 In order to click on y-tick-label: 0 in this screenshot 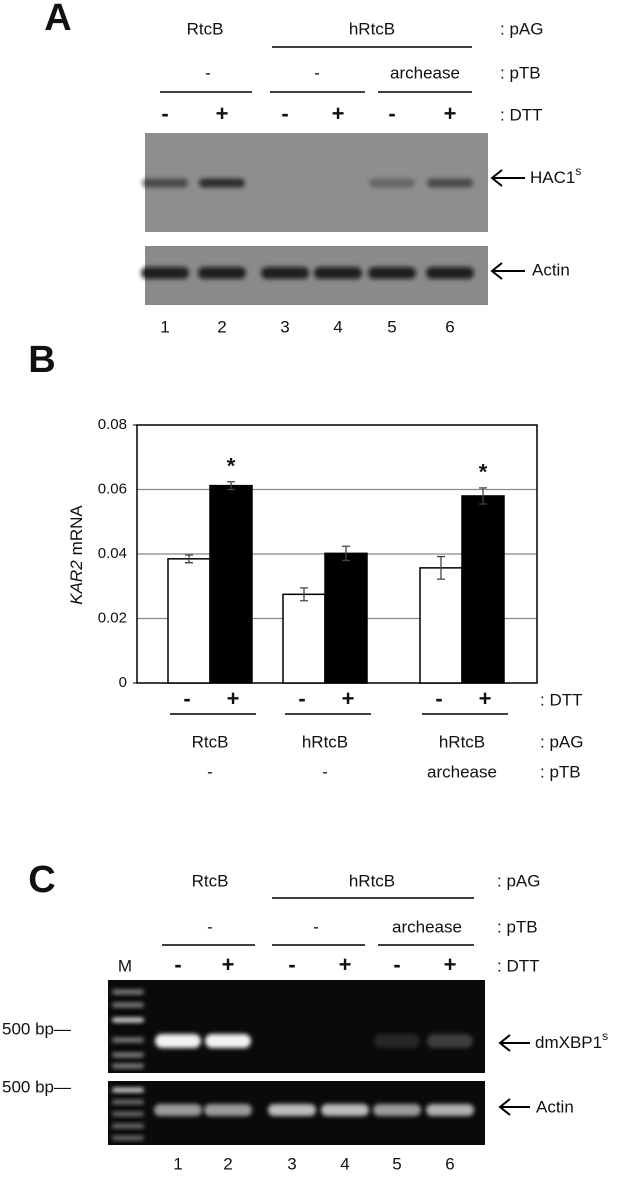, I will do `click(123, 682)`.